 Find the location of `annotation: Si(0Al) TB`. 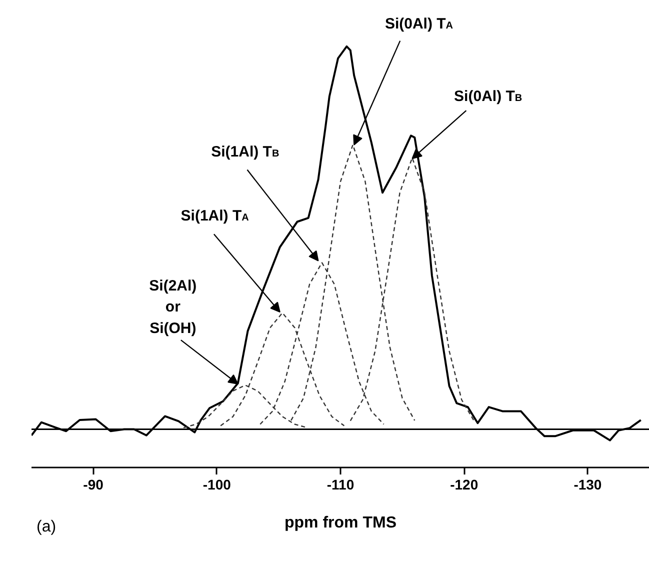

annotation: Si(0Al) TB is located at coordinates (488, 97).